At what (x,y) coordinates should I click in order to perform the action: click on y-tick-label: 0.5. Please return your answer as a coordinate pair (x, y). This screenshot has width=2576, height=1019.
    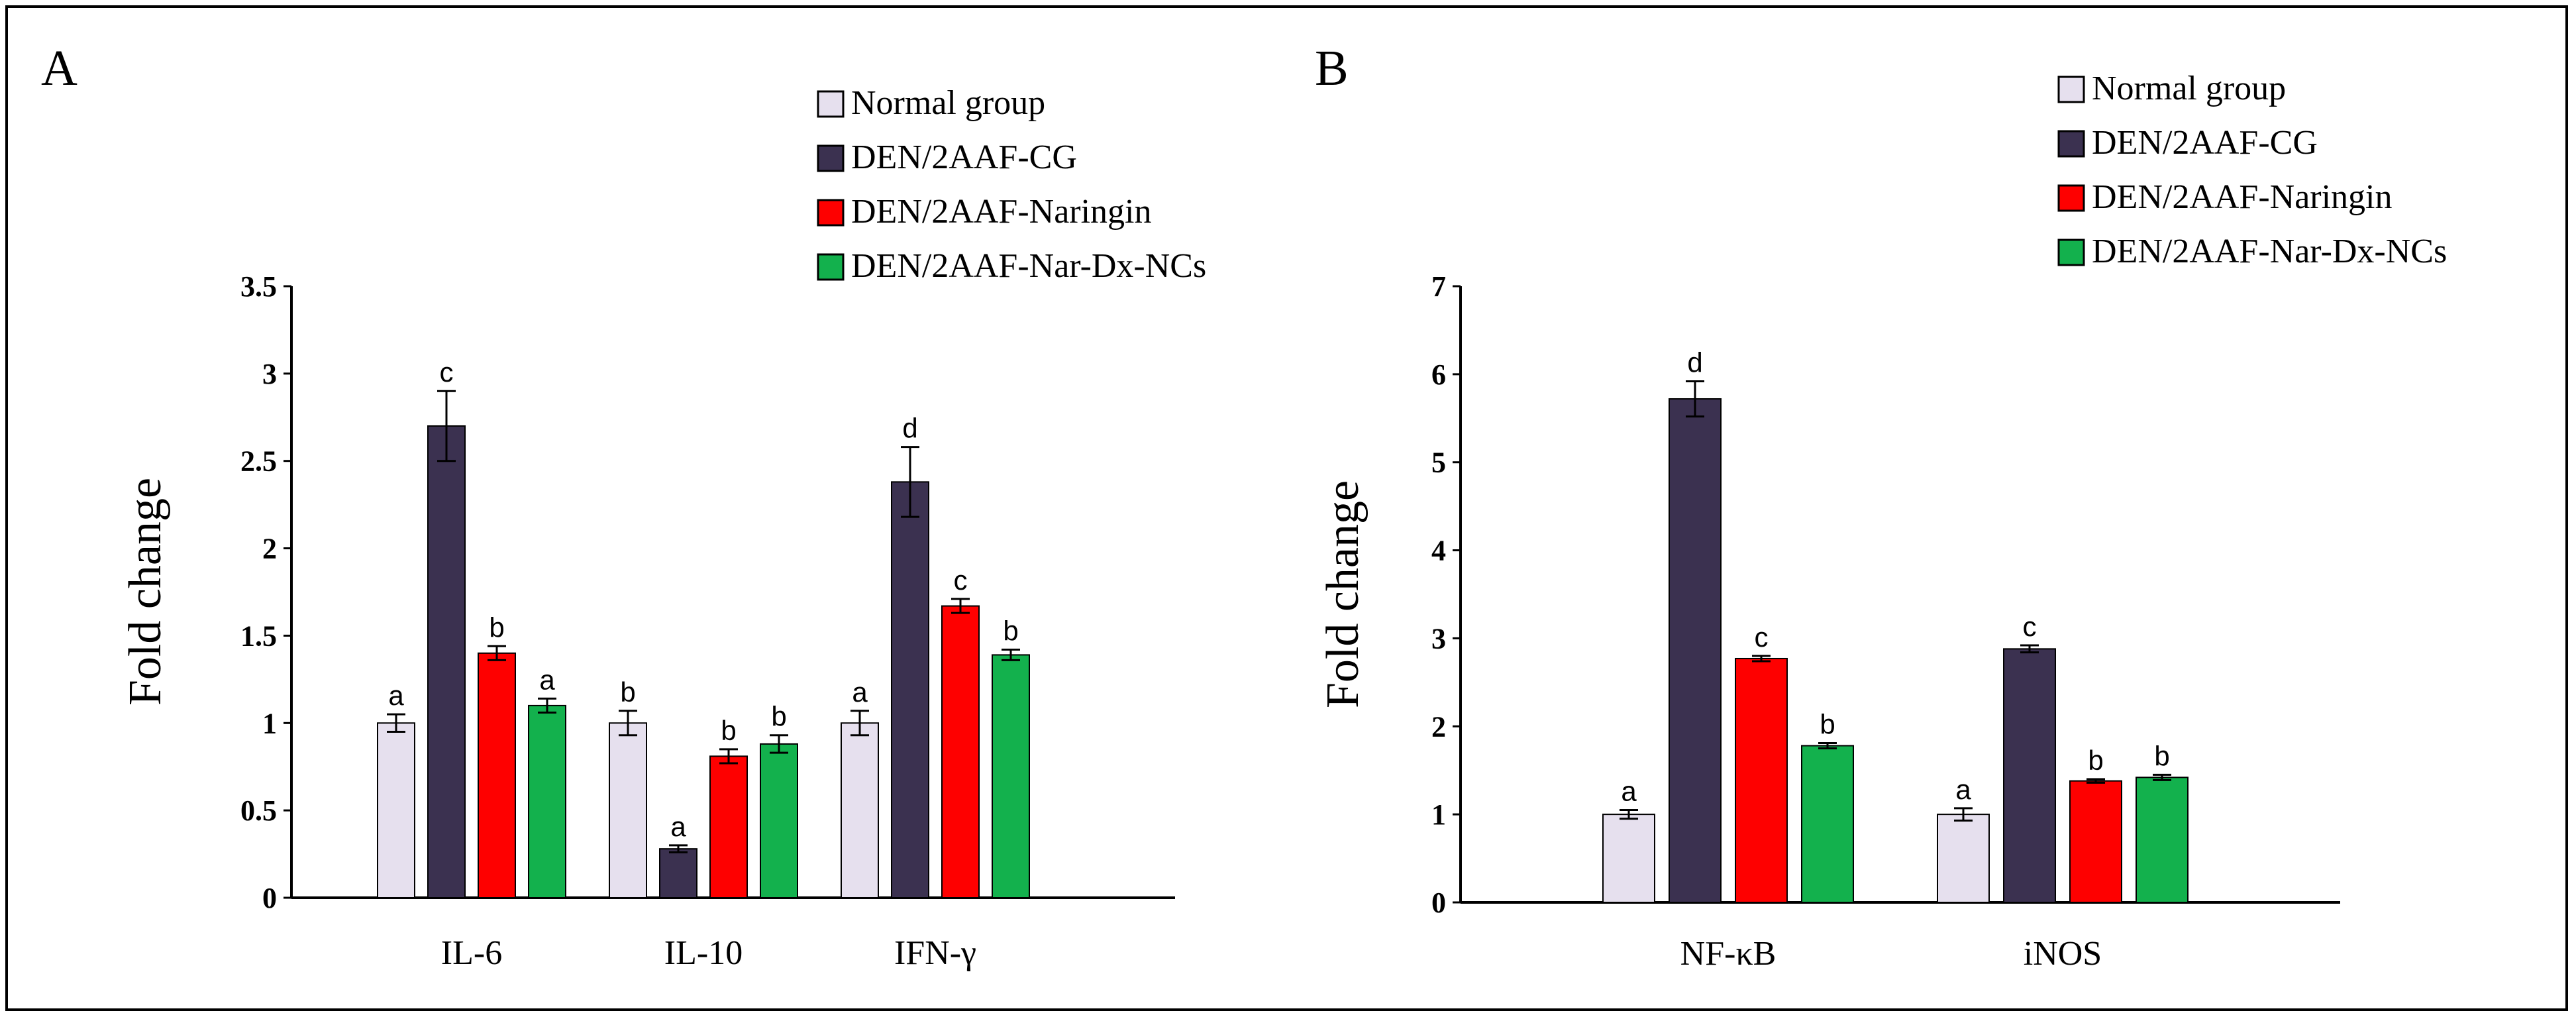
    Looking at the image, I should click on (258, 811).